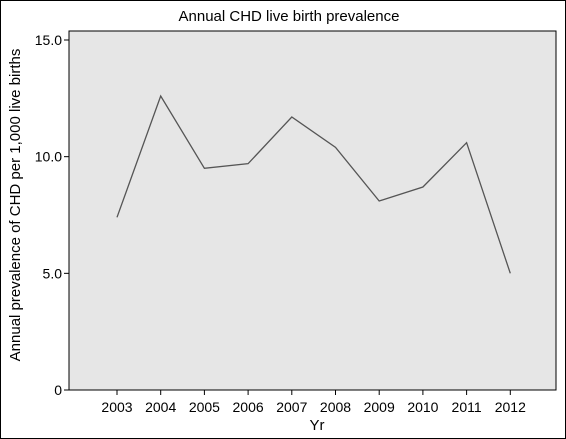 Image resolution: width=566 pixels, height=439 pixels. Describe the element at coordinates (52, 215) in the screenshot. I see `y-axis-ticks: 0 5.0 10.0 15.0` at that location.